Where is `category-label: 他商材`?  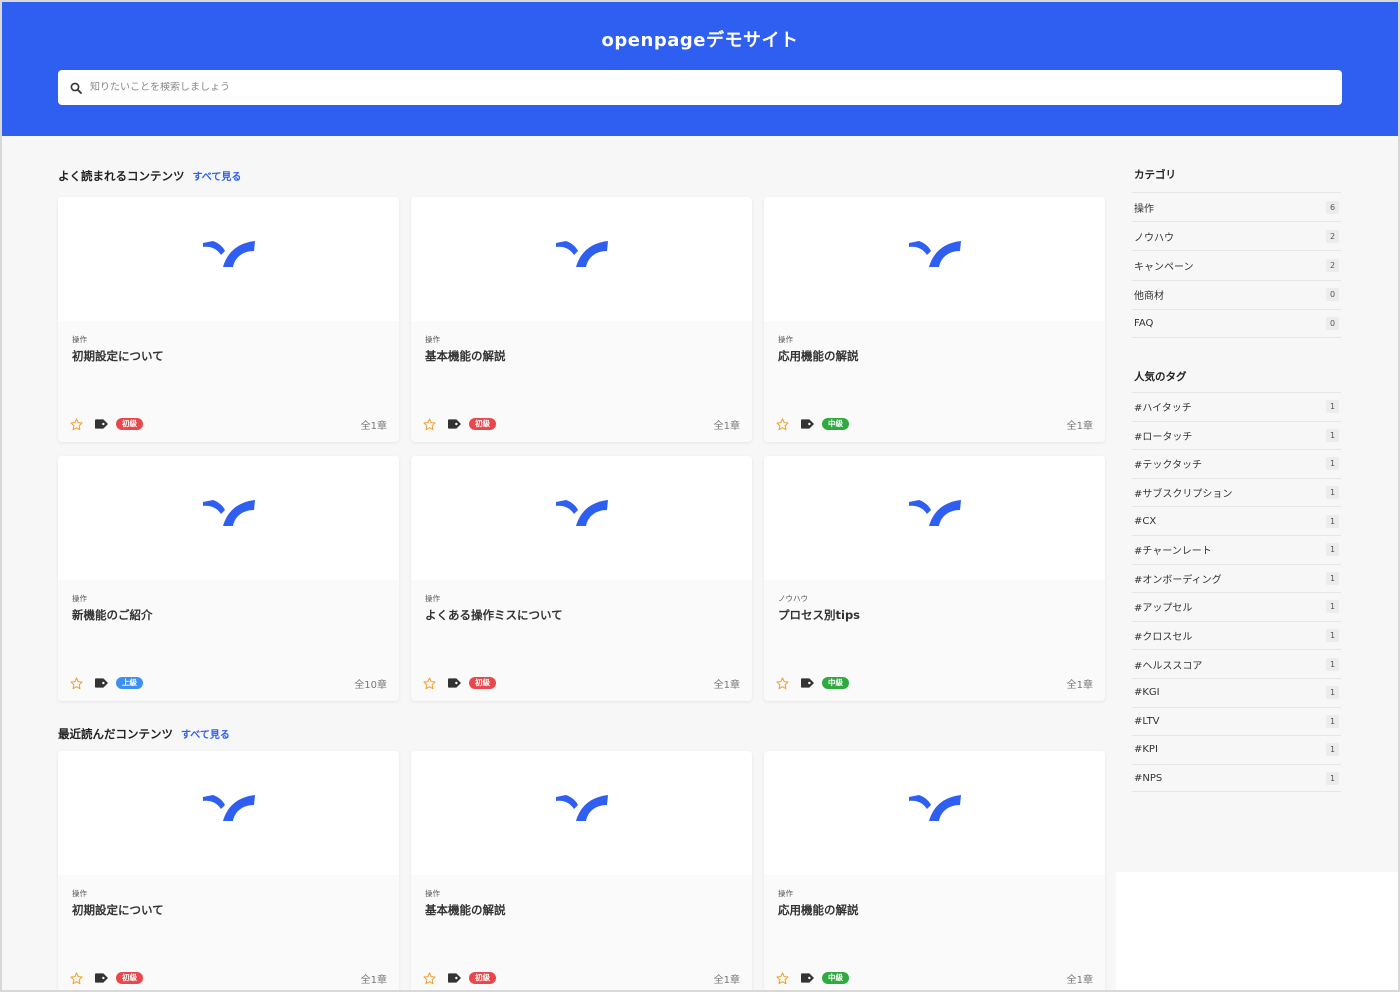 category-label: 他商材 is located at coordinates (1149, 297).